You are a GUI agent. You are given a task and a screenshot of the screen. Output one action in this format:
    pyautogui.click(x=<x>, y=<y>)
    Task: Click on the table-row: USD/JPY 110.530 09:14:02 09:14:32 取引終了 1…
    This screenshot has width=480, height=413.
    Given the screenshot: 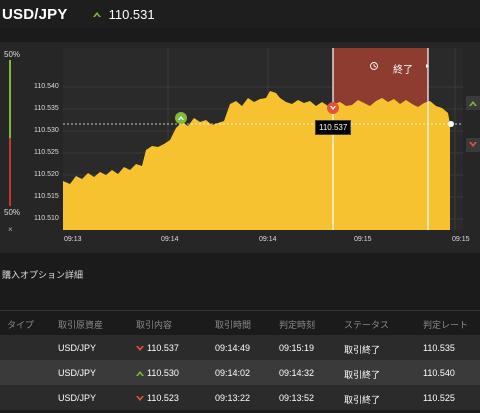 What is the action you would take?
    pyautogui.click(x=240, y=372)
    